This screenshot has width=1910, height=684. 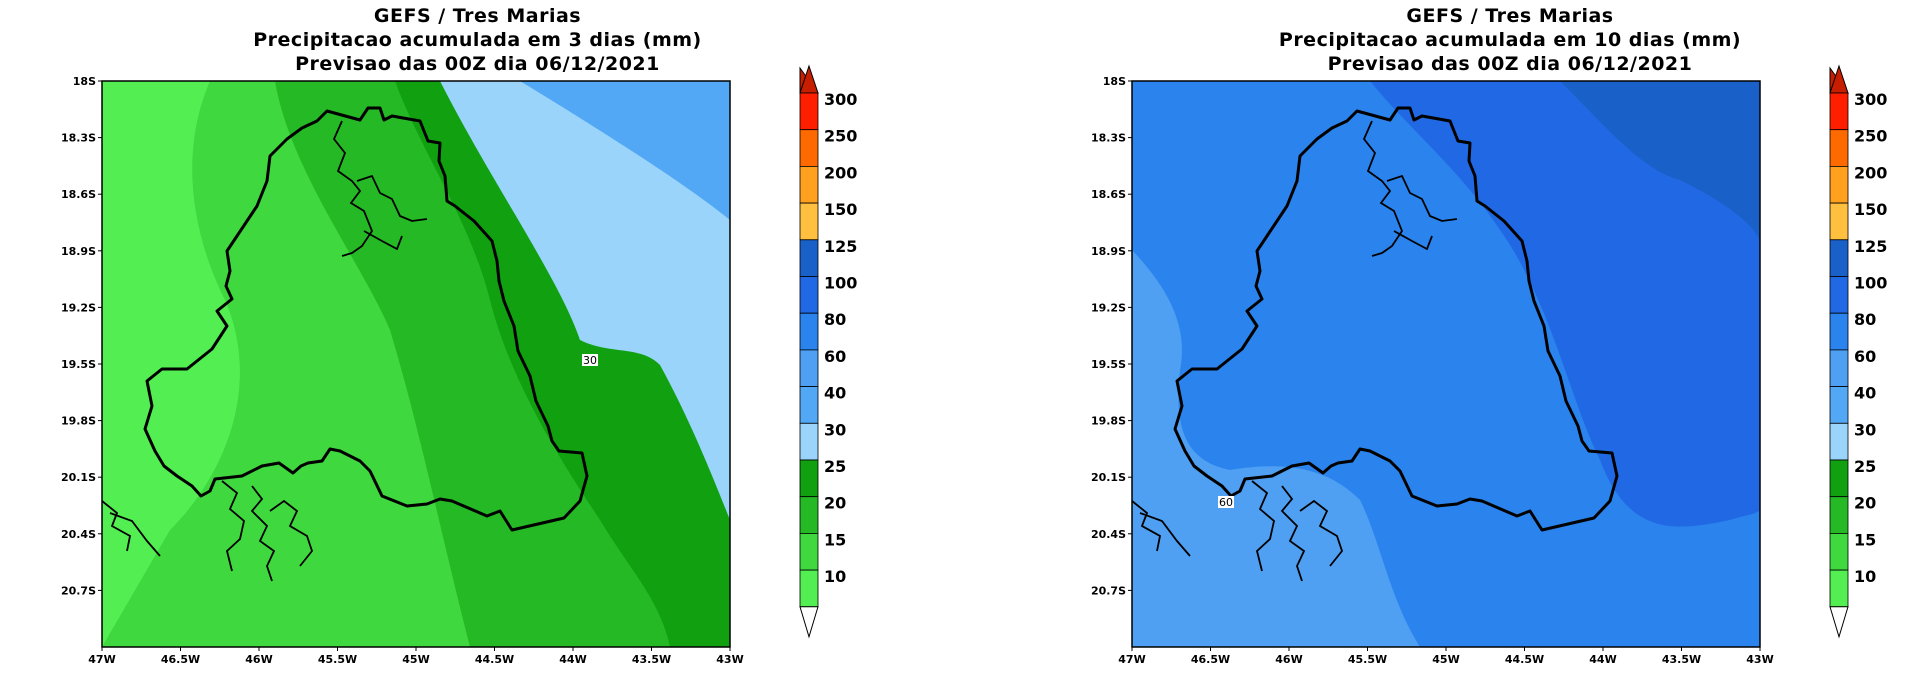 I want to click on title-line-2: Precipitacao acumulada em 10 dias (mm), so click(x=1510, y=40).